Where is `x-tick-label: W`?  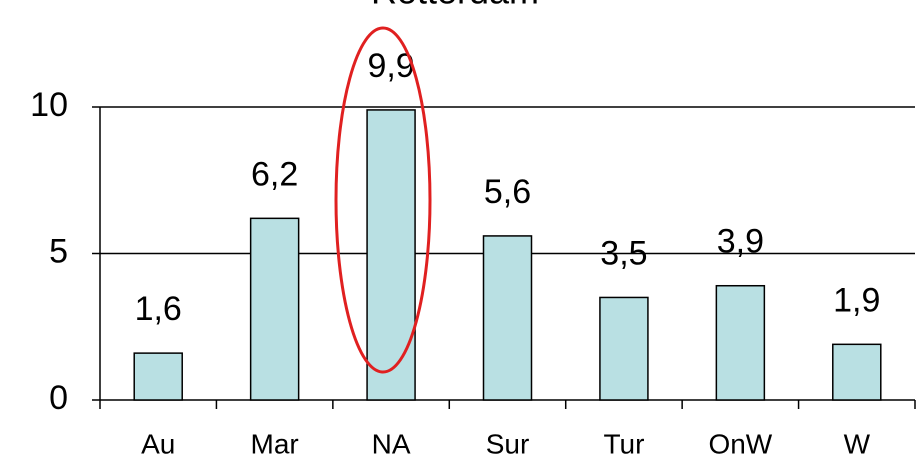
x-tick-label: W is located at coordinates (857, 443).